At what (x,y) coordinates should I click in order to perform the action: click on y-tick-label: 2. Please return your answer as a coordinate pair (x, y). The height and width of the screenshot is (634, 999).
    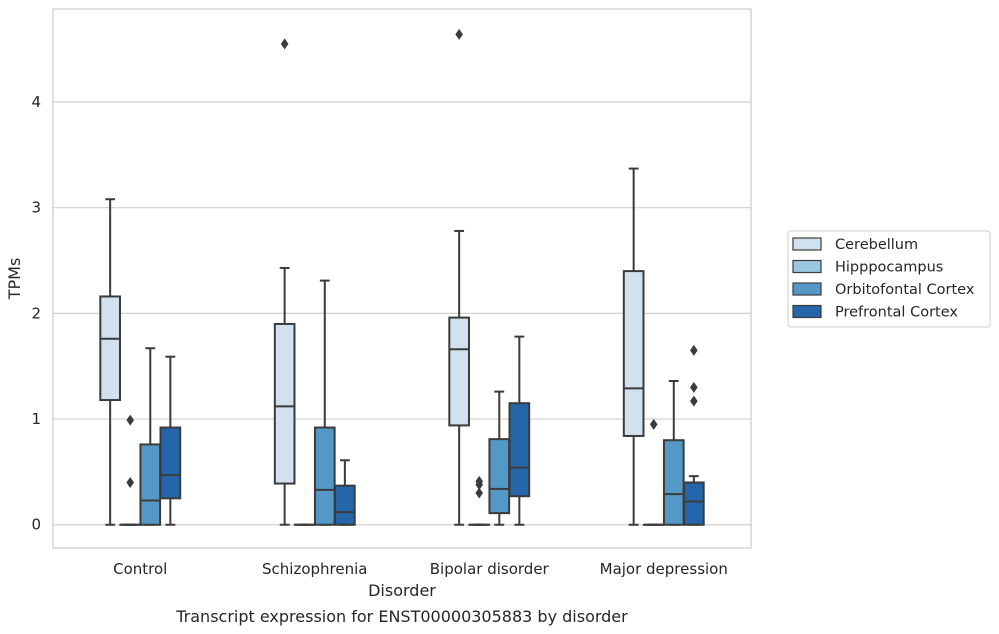
    Looking at the image, I should click on (36, 313).